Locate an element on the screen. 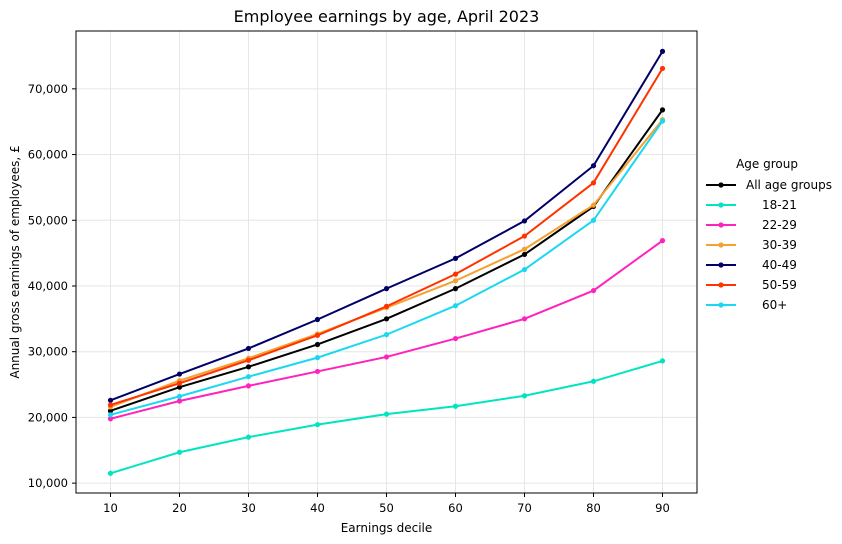 This screenshot has height=544, width=842. y-axis-label: Annual gross earnings of employees, £ is located at coordinates (15, 261).